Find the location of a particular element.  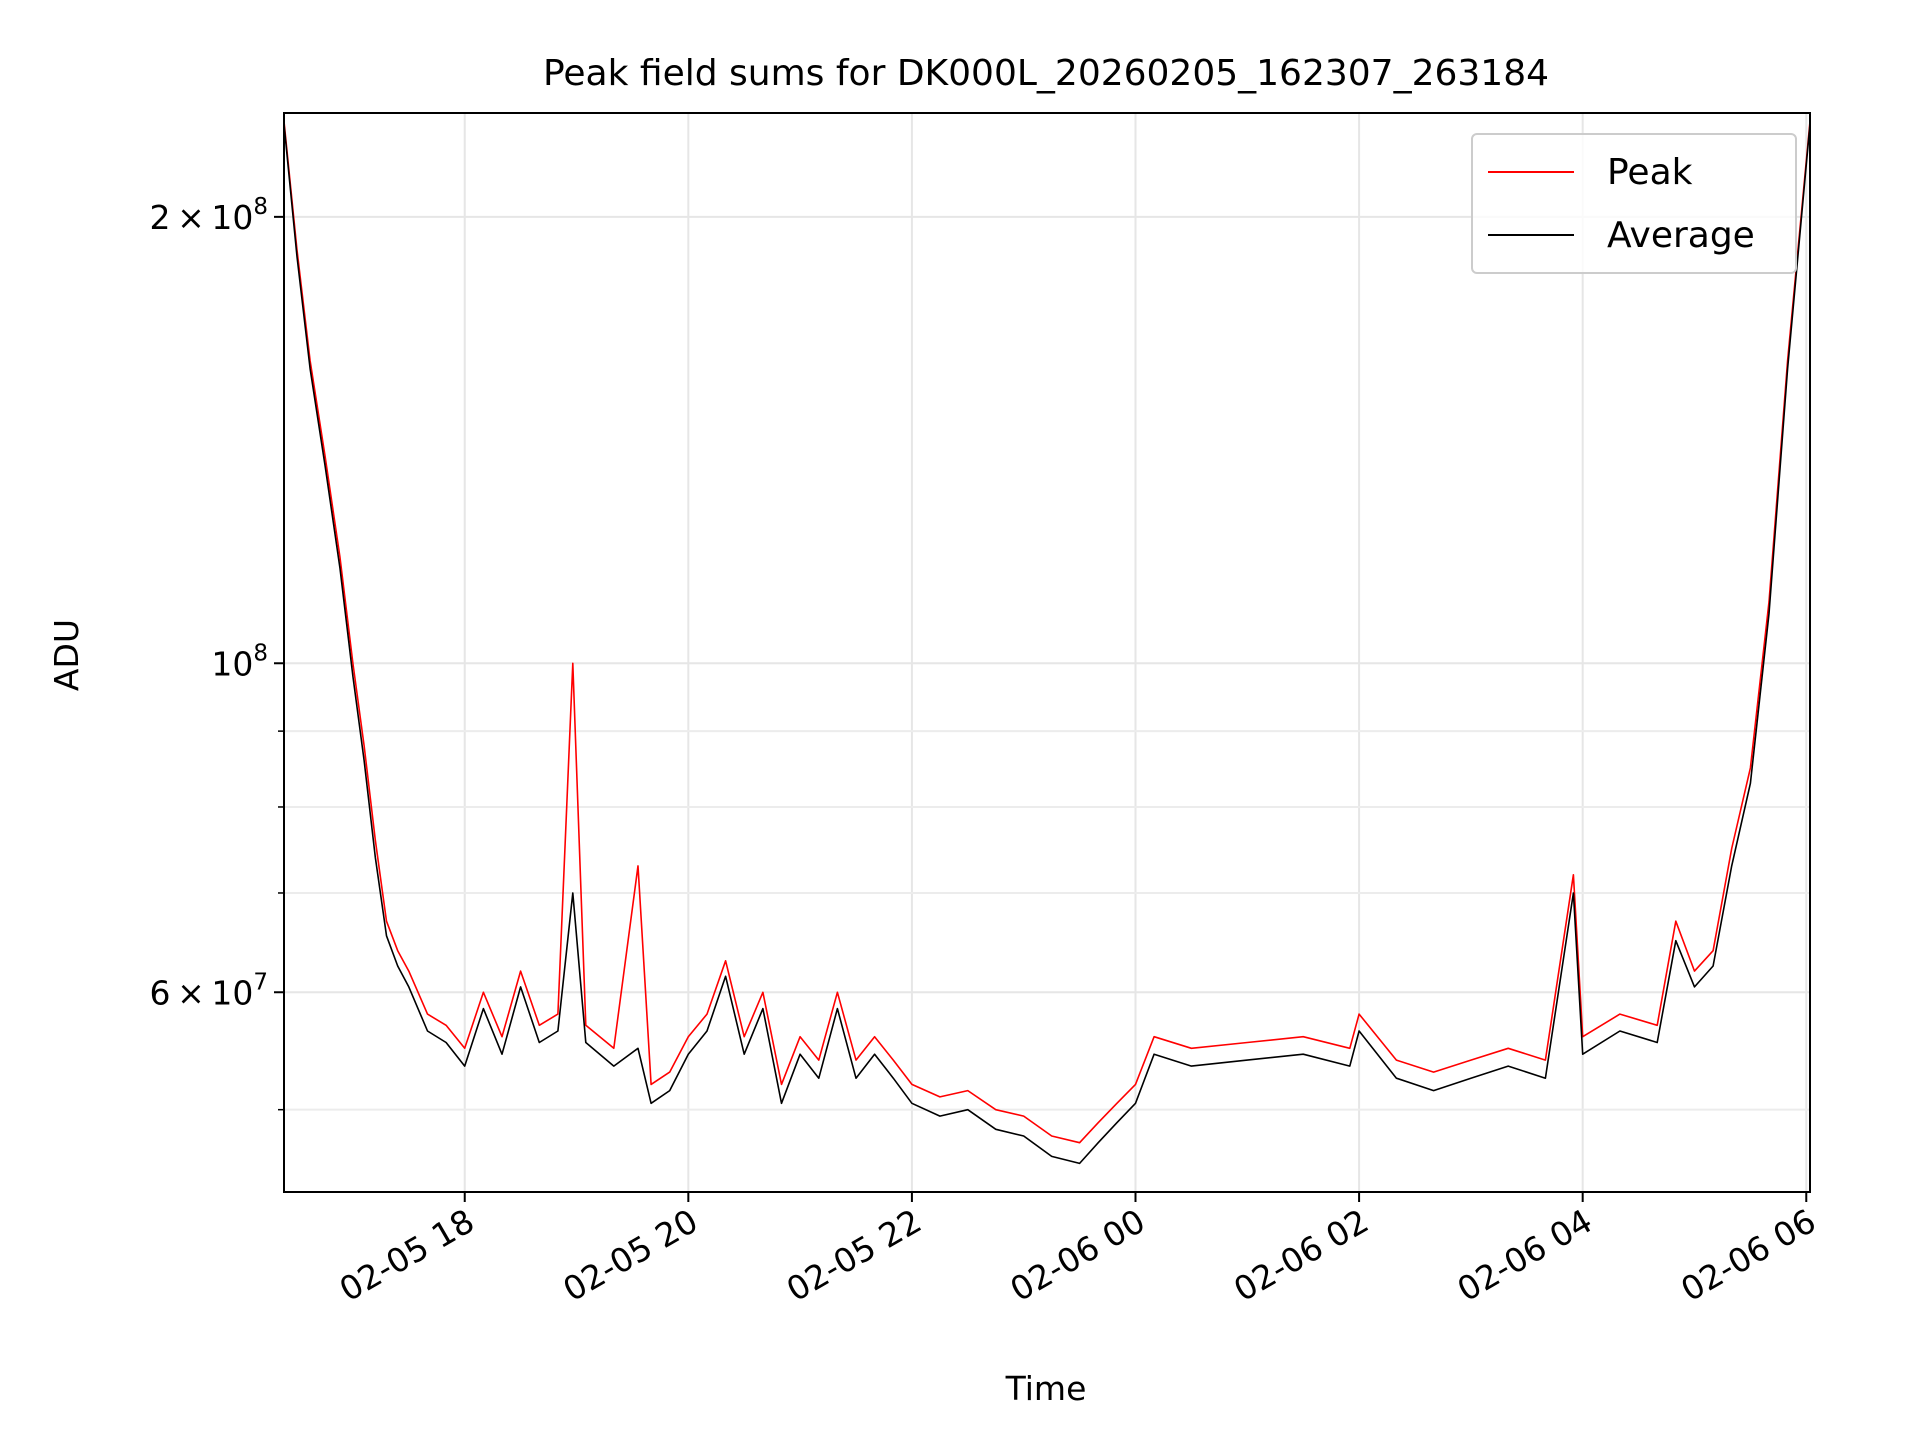

y-tick-label: 6 × 107 is located at coordinates (209, 990).